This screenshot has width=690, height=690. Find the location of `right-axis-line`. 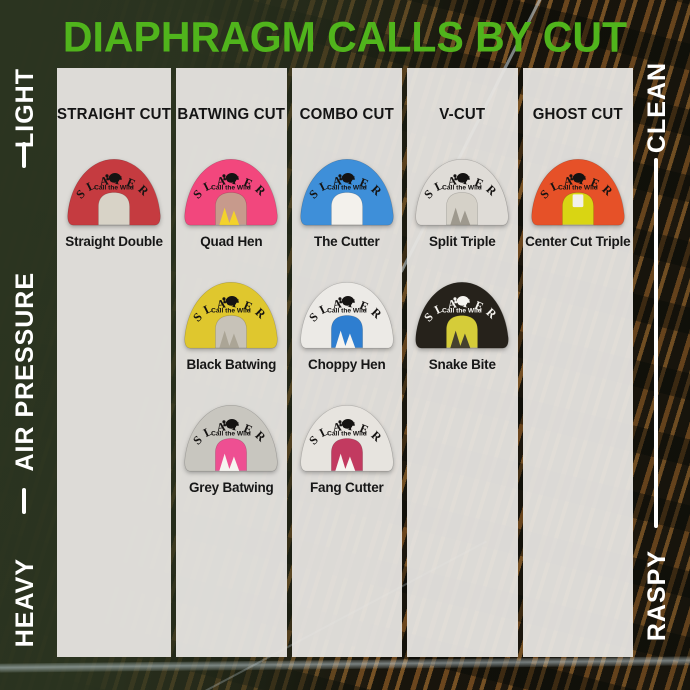

right-axis-line is located at coordinates (656, 343).